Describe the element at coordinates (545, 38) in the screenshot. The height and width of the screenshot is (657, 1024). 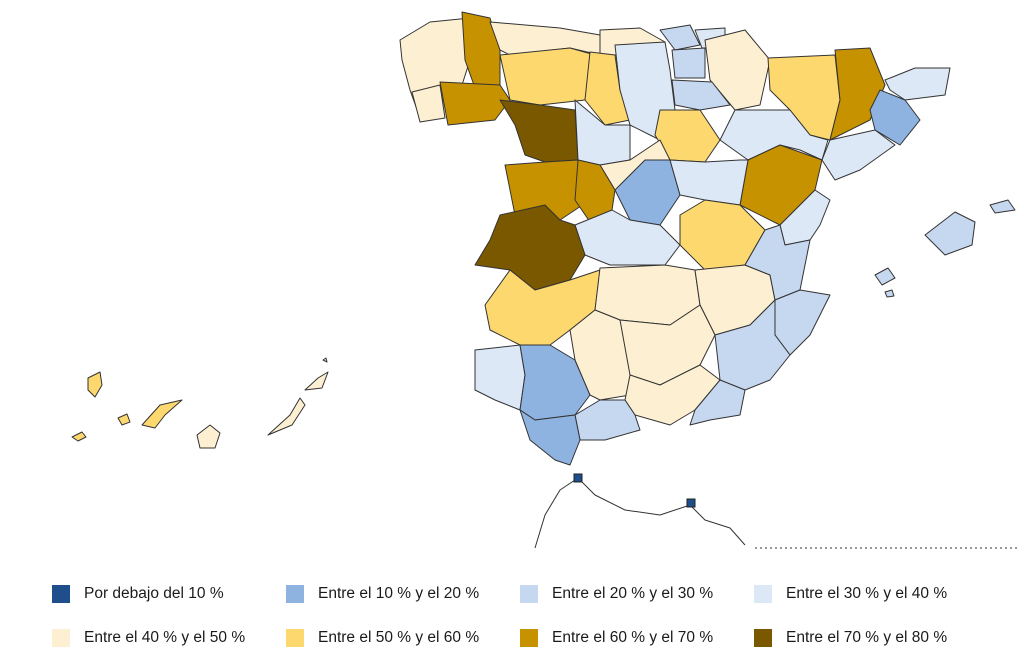
I see `province-asturias` at that location.